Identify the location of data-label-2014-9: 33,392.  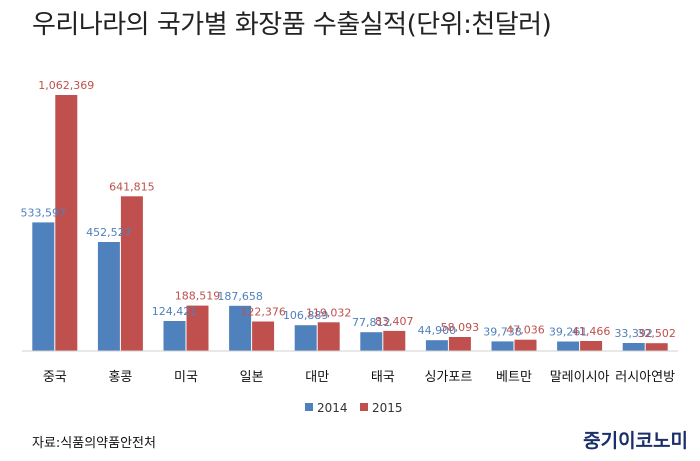
(633, 333).